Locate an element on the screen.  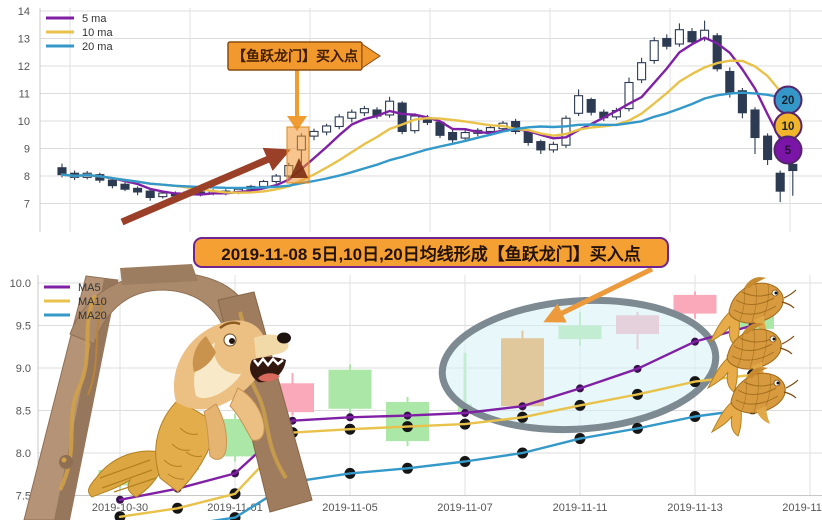
dragon-carving-left is located at coordinates (77, 392).